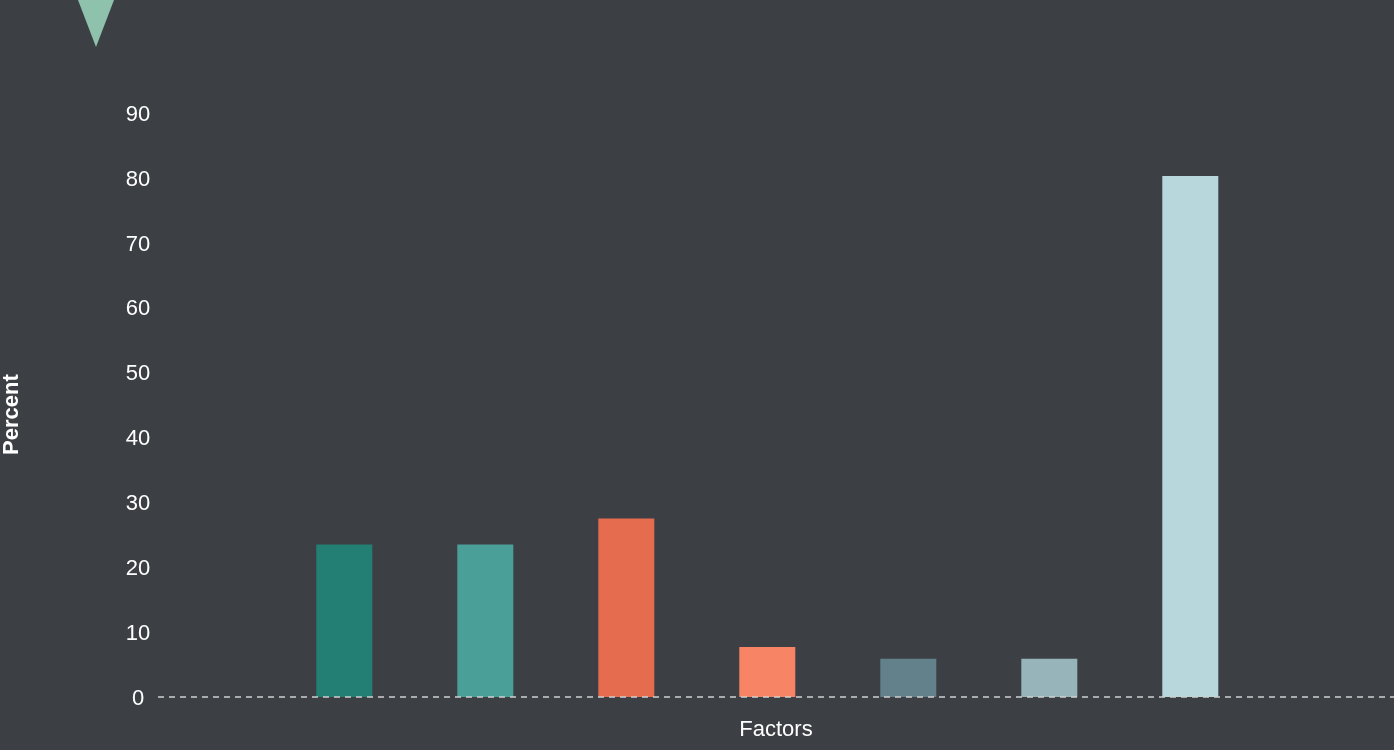 Image resolution: width=1394 pixels, height=750 pixels. I want to click on y-tick-label: 70, so click(138, 243).